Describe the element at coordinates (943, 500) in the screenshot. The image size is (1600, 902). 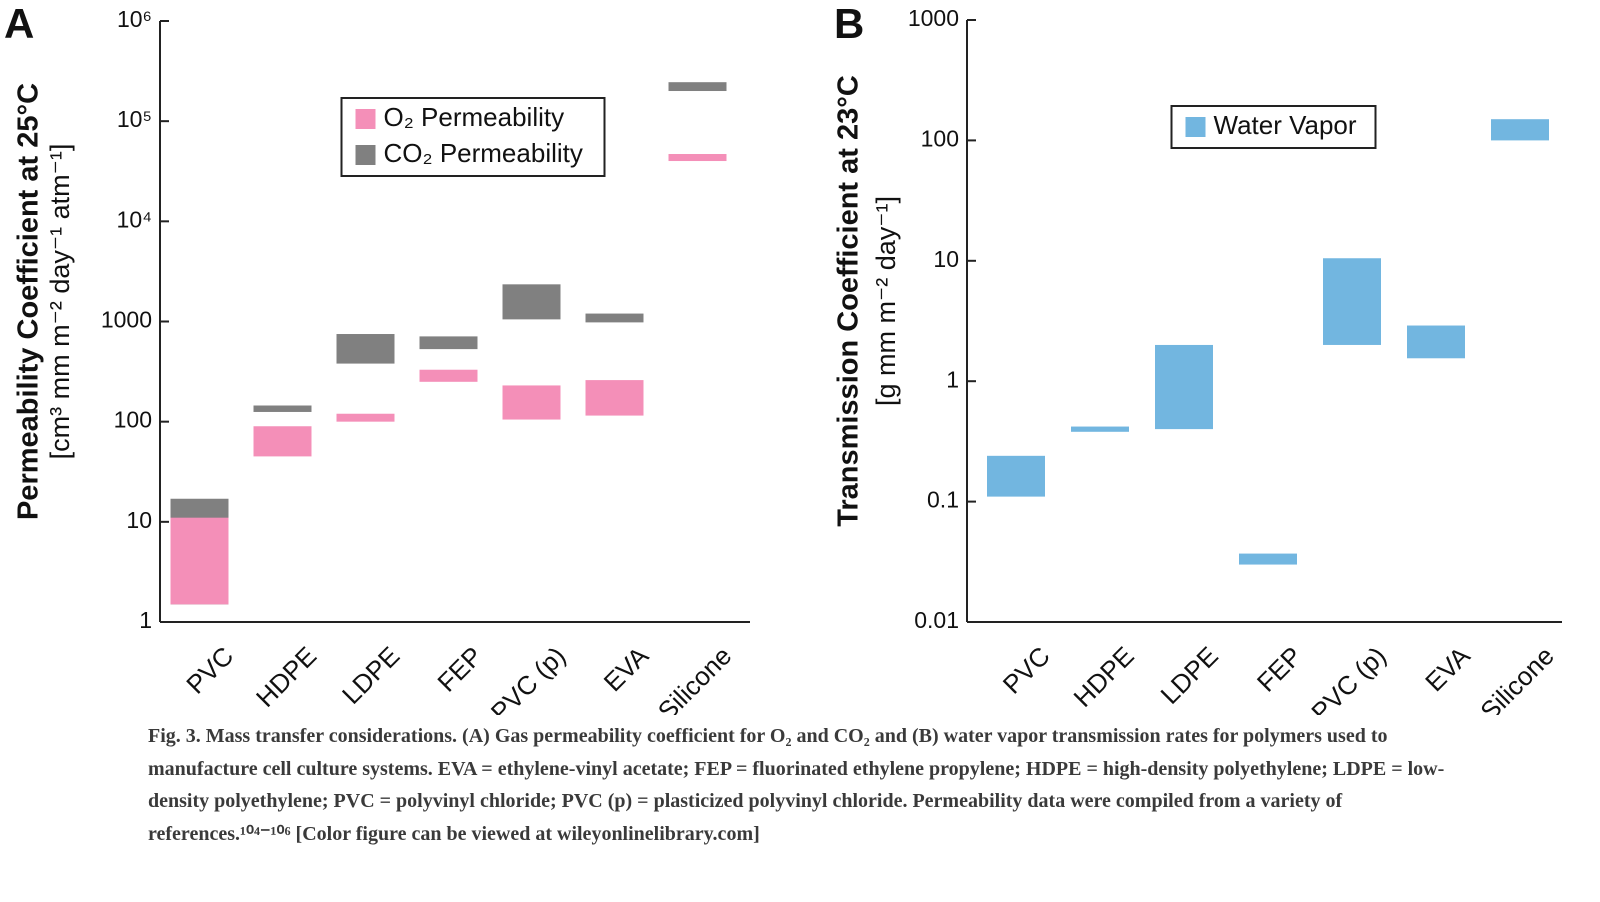
I see `y-tick-label: 0.1` at that location.